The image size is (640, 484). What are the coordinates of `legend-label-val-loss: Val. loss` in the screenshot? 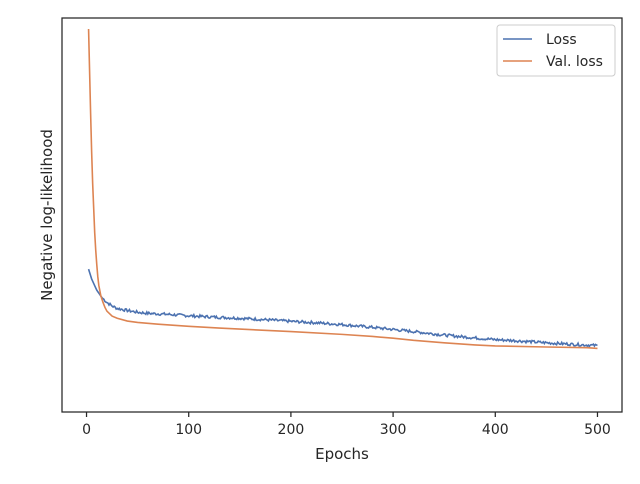 It's located at (574, 62).